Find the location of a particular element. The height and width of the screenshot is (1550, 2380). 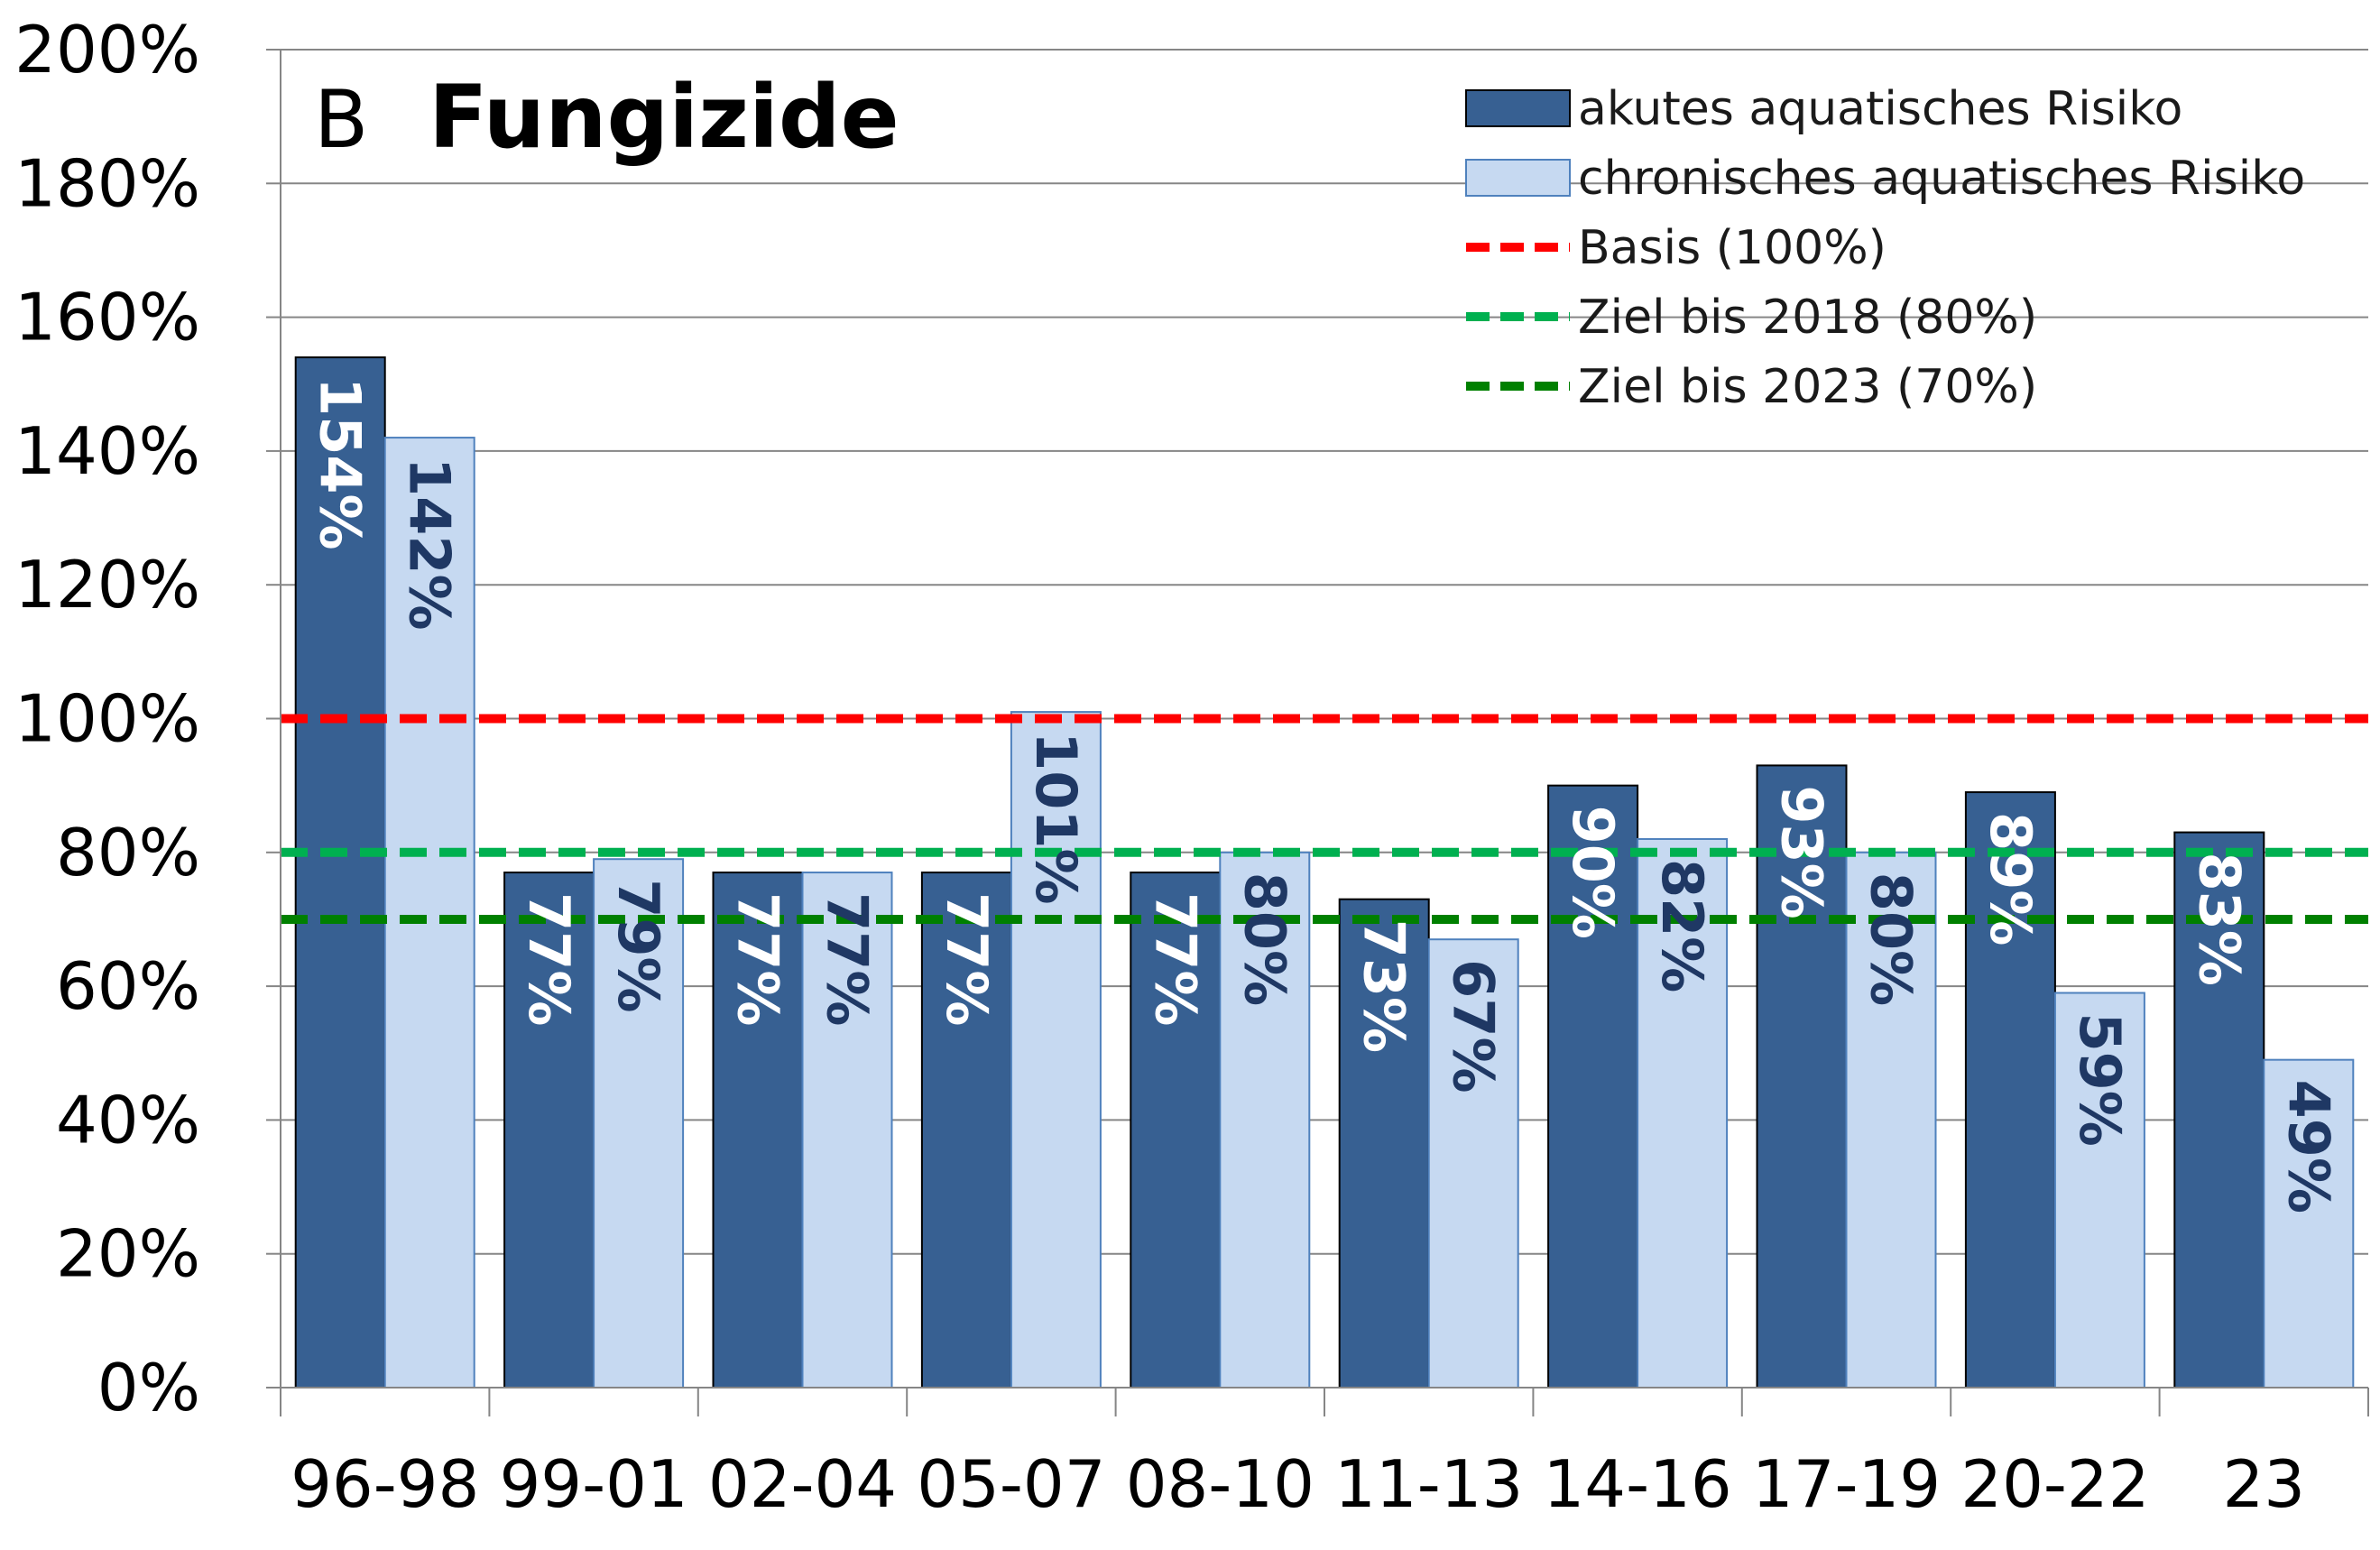

bar-value-label: 154% is located at coordinates (341, 463).